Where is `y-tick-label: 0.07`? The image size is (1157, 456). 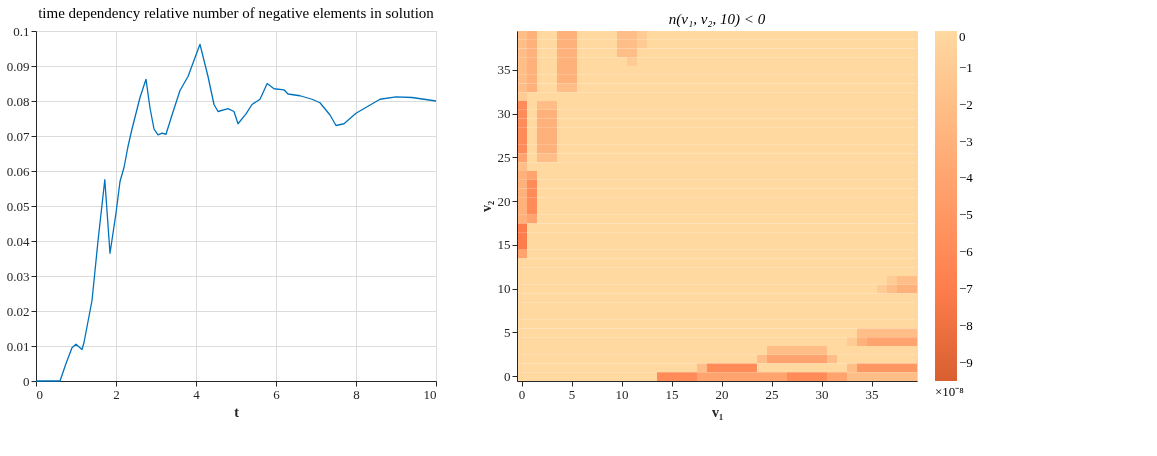
y-tick-label: 0.07 is located at coordinates (18, 136).